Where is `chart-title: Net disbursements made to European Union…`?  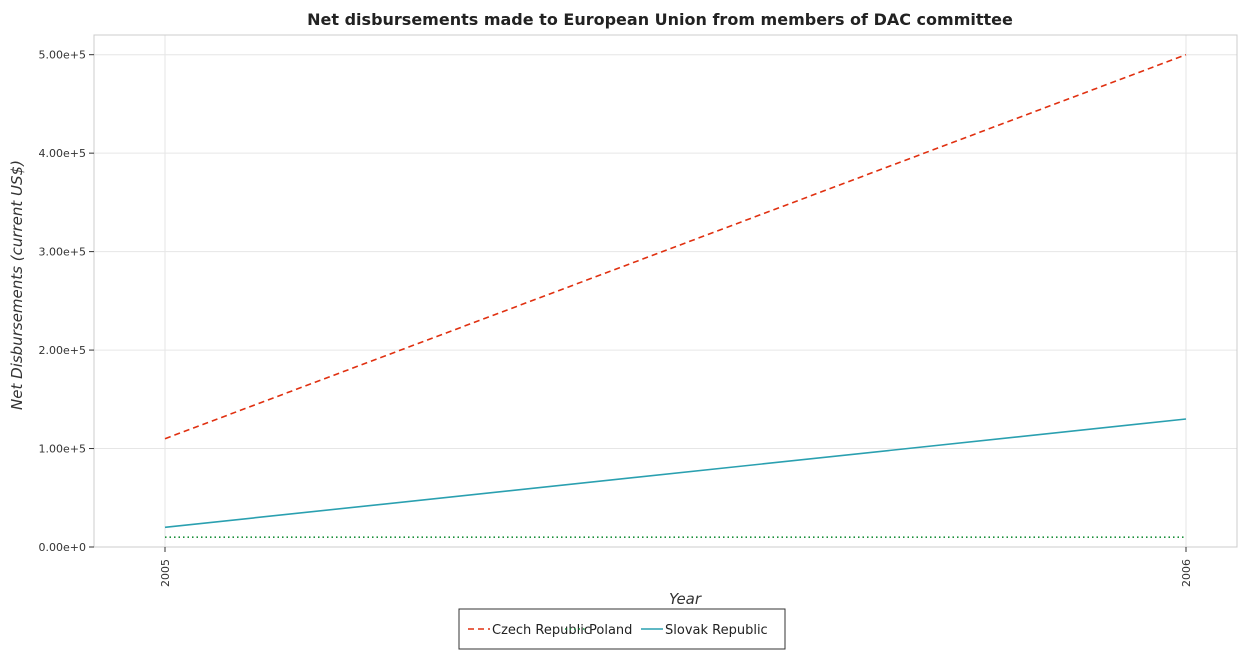 chart-title: Net disbursements made to European Union… is located at coordinates (660, 19).